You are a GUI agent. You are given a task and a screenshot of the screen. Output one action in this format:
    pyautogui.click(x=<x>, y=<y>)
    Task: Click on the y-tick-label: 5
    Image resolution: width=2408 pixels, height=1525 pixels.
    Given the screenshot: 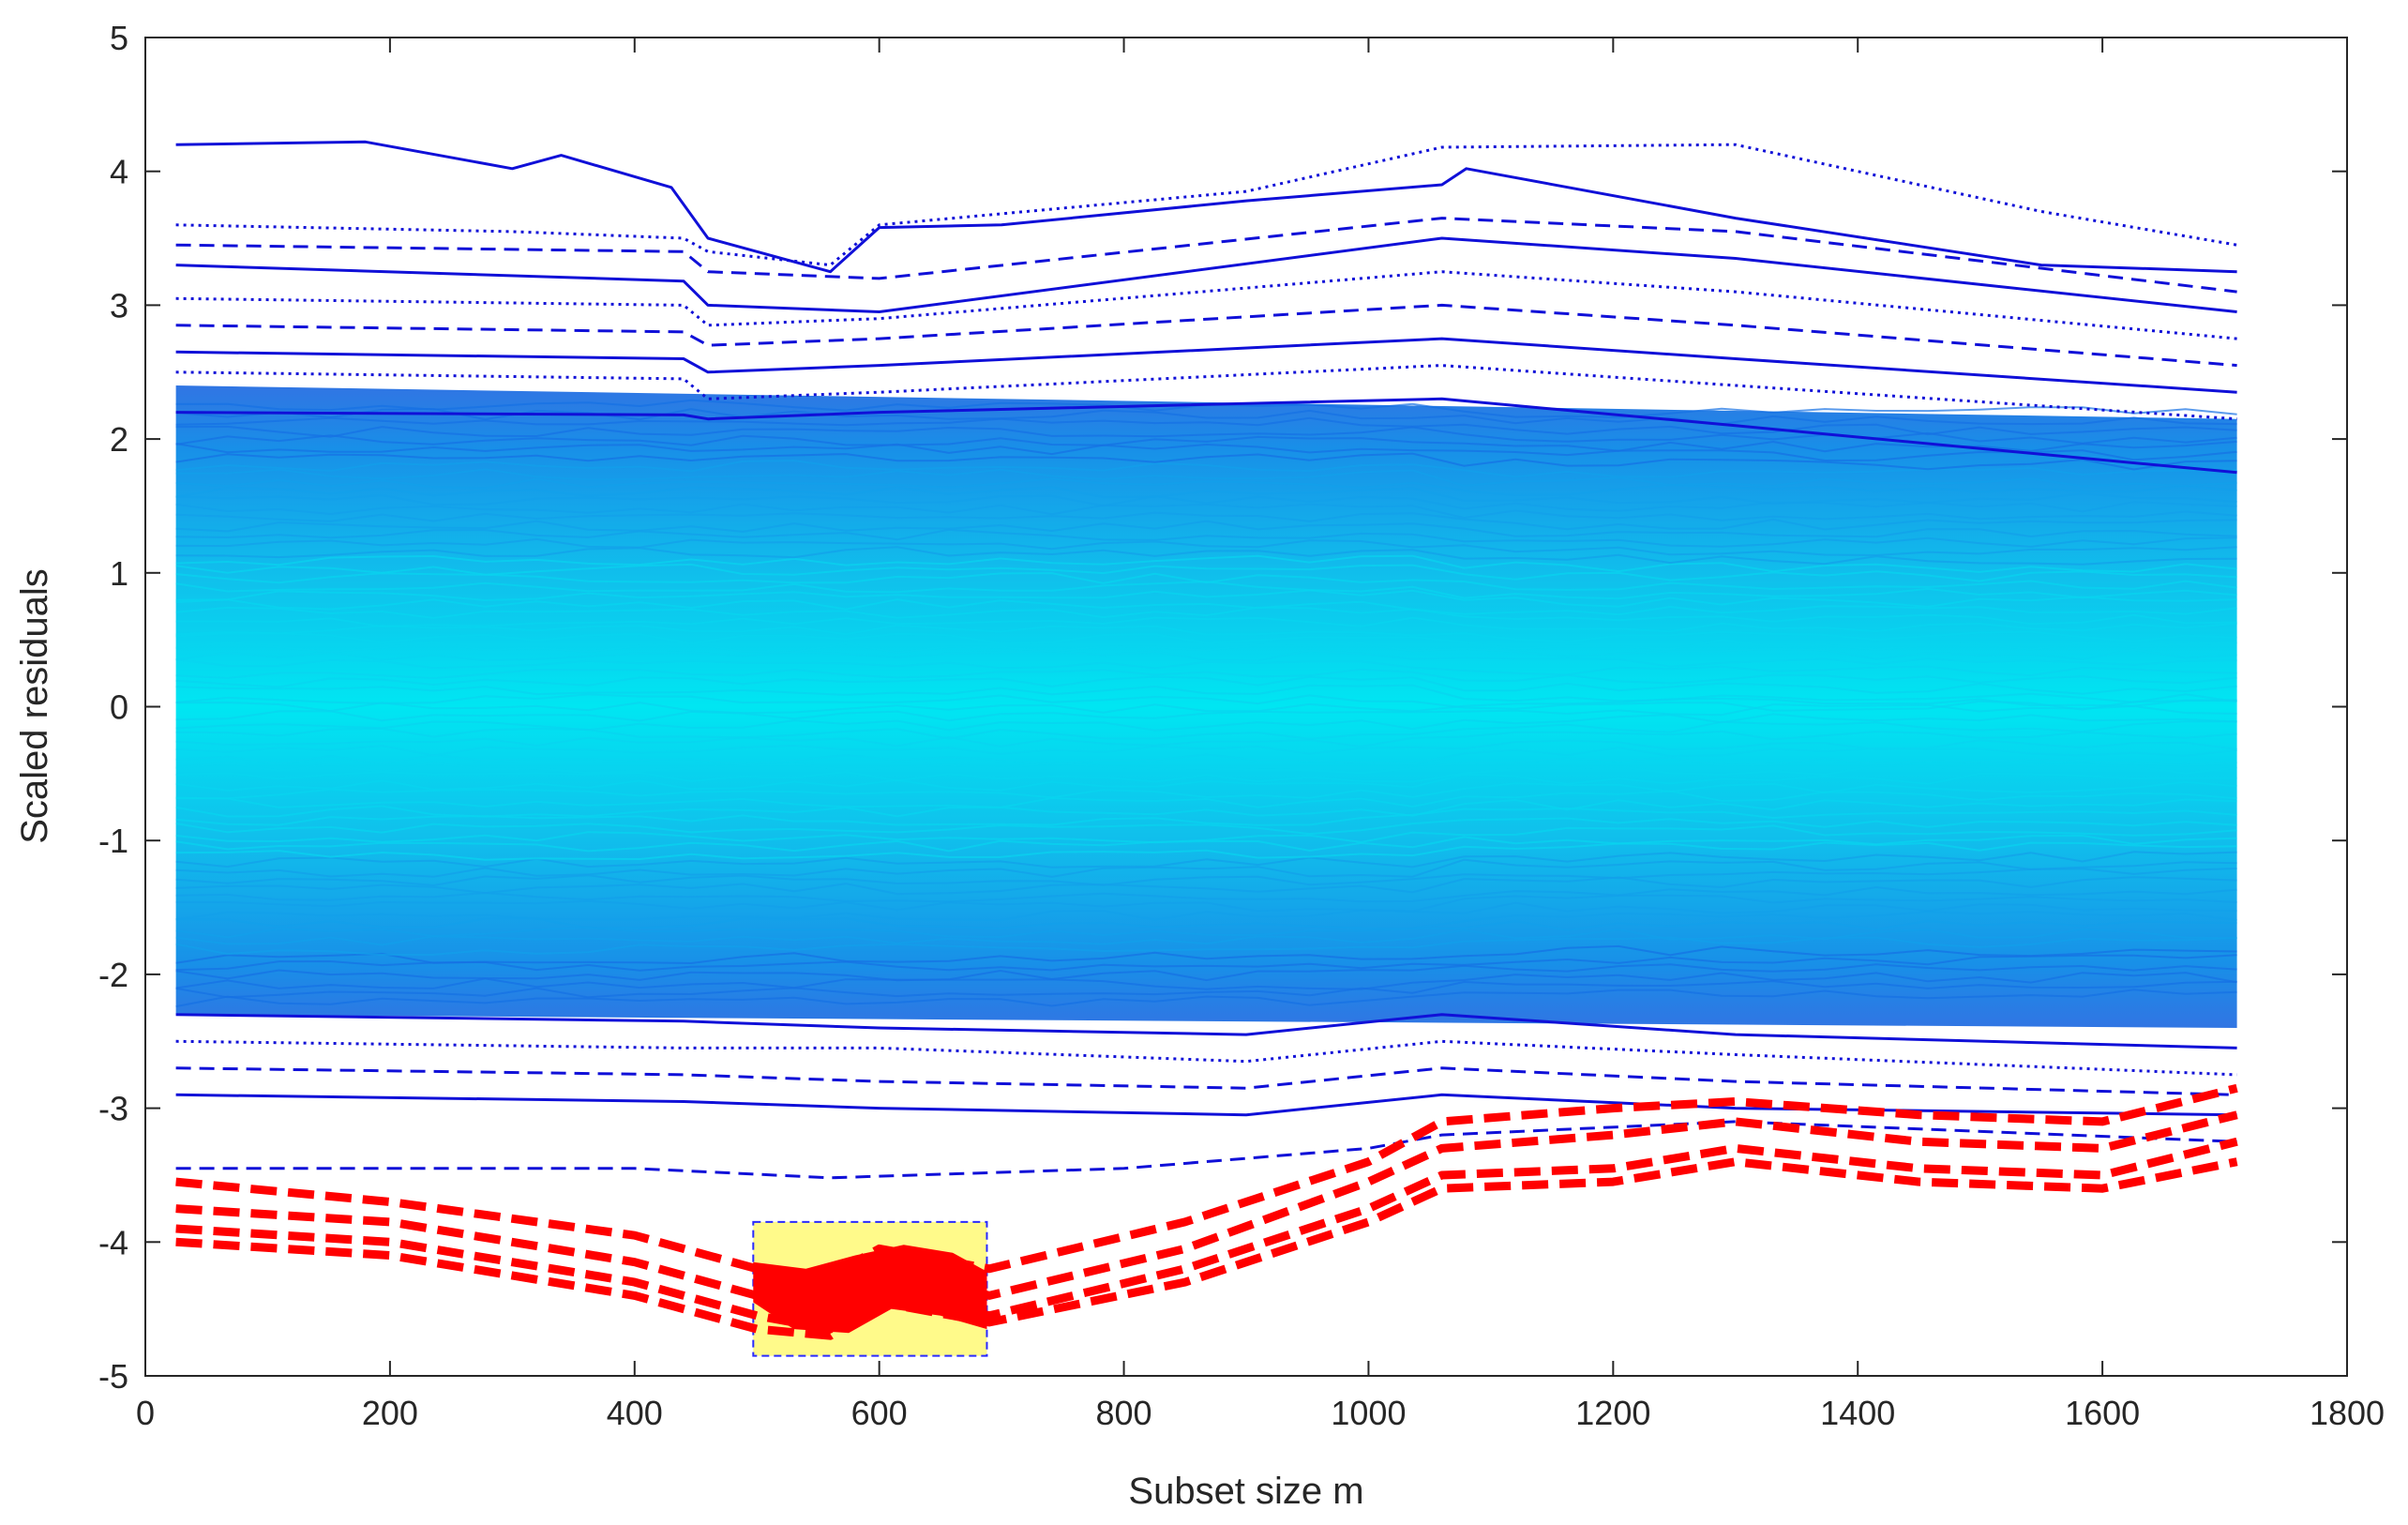 What is the action you would take?
    pyautogui.click(x=119, y=38)
    